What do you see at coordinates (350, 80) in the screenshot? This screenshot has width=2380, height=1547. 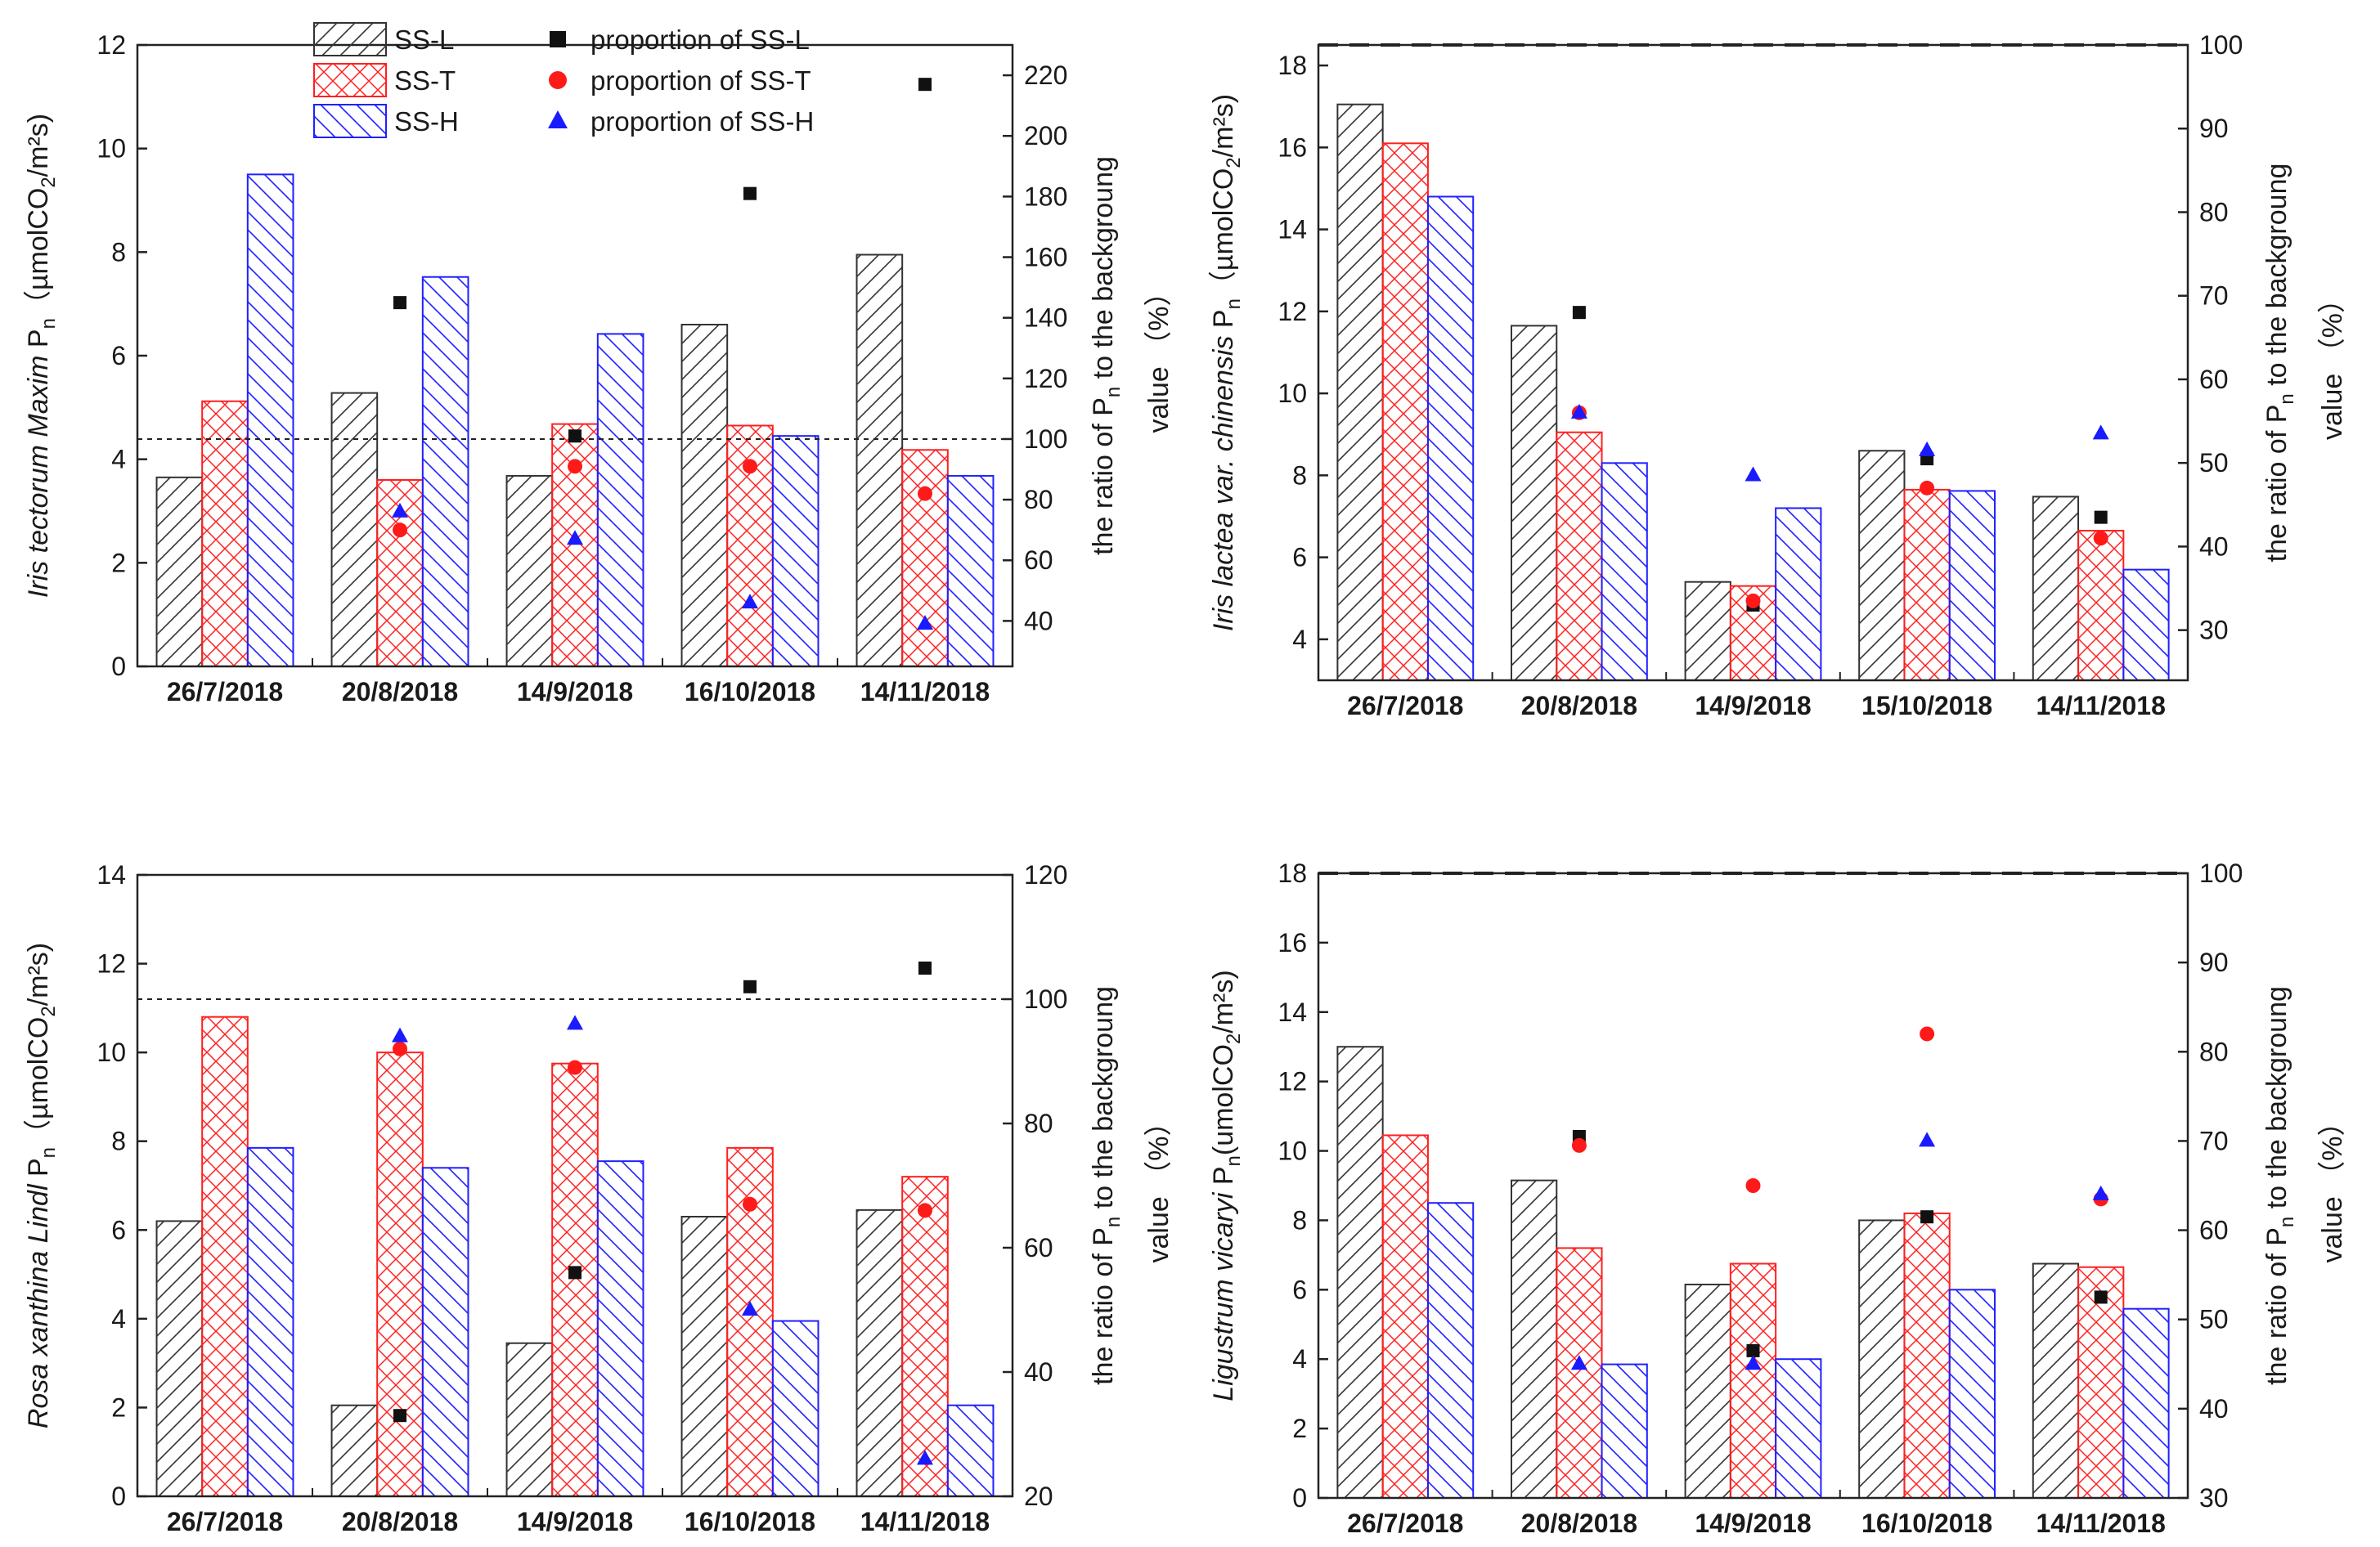 I see `legend-swatch-t` at bounding box center [350, 80].